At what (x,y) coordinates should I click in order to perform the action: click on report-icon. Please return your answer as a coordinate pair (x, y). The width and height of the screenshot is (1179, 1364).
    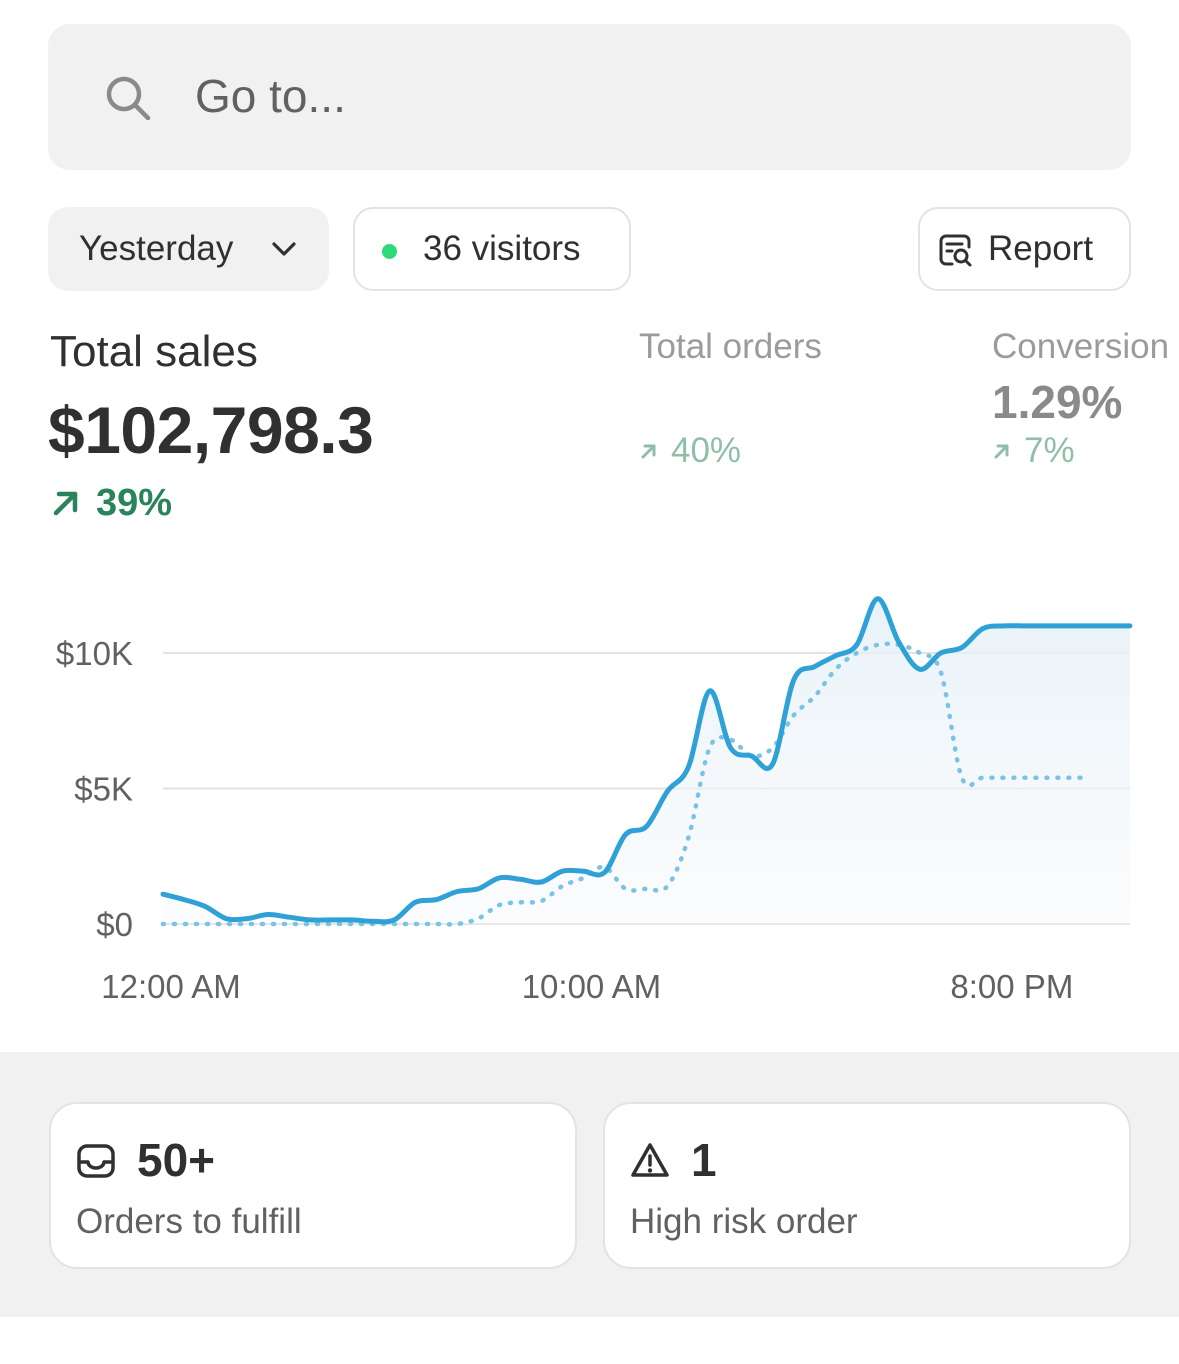
    Looking at the image, I should click on (955, 250).